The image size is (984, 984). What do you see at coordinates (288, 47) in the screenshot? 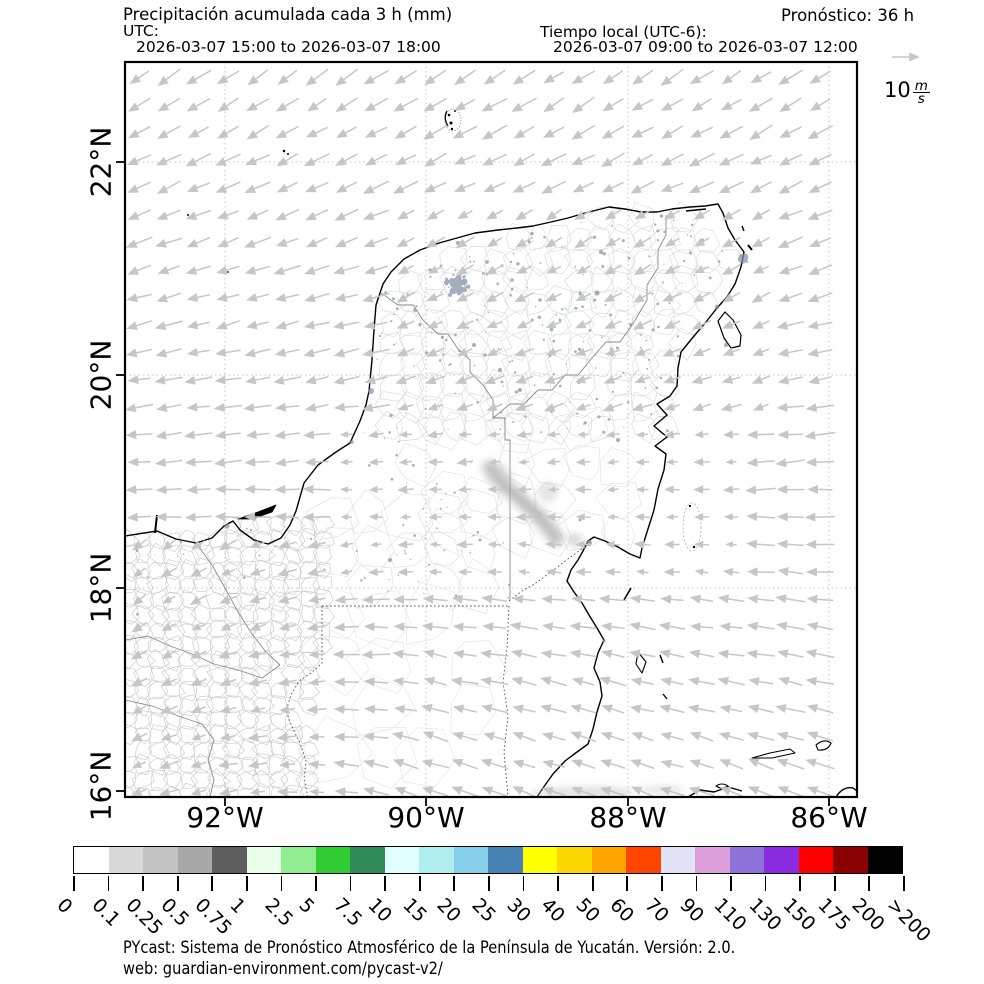
I see `utc-range: 2026-03-07 15:00 to 2026-03-07 18:00` at bounding box center [288, 47].